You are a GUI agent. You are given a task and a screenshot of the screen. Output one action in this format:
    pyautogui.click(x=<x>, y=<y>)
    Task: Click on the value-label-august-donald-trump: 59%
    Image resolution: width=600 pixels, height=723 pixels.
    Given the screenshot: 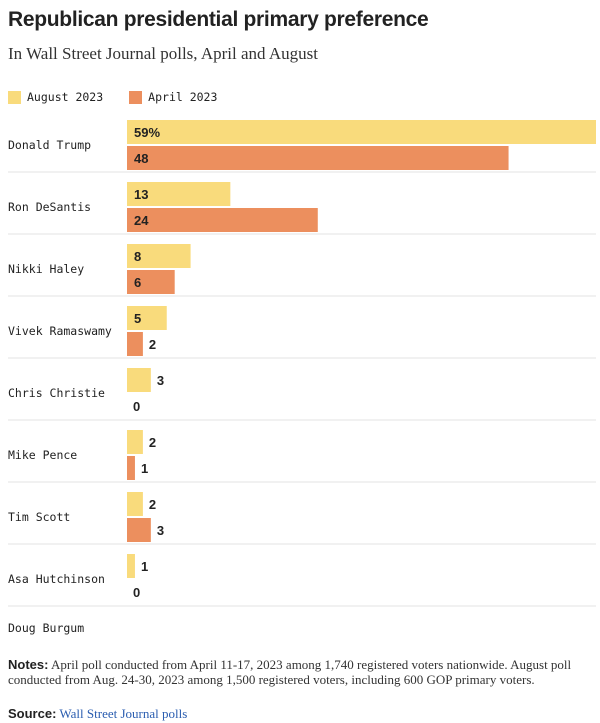 What is the action you would take?
    pyautogui.click(x=147, y=132)
    